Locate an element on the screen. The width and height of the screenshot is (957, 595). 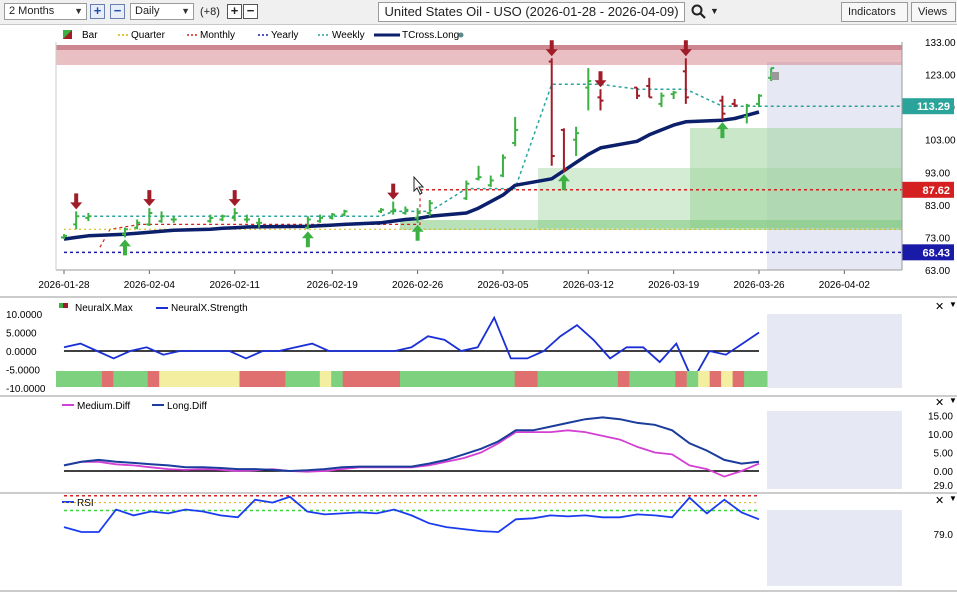
date-axis-tick: 2026-03-12 is located at coordinates (589, 285).